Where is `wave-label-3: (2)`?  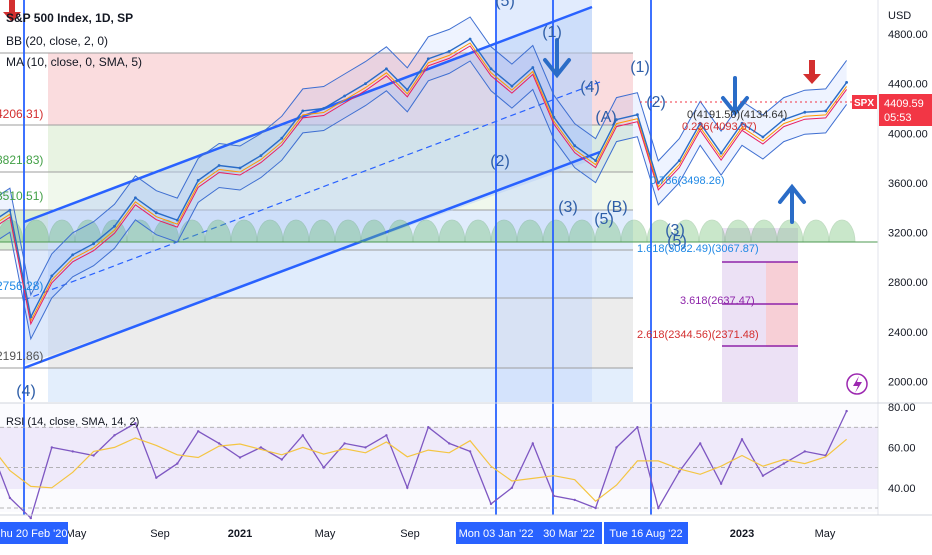 wave-label-3: (2) is located at coordinates (500, 161).